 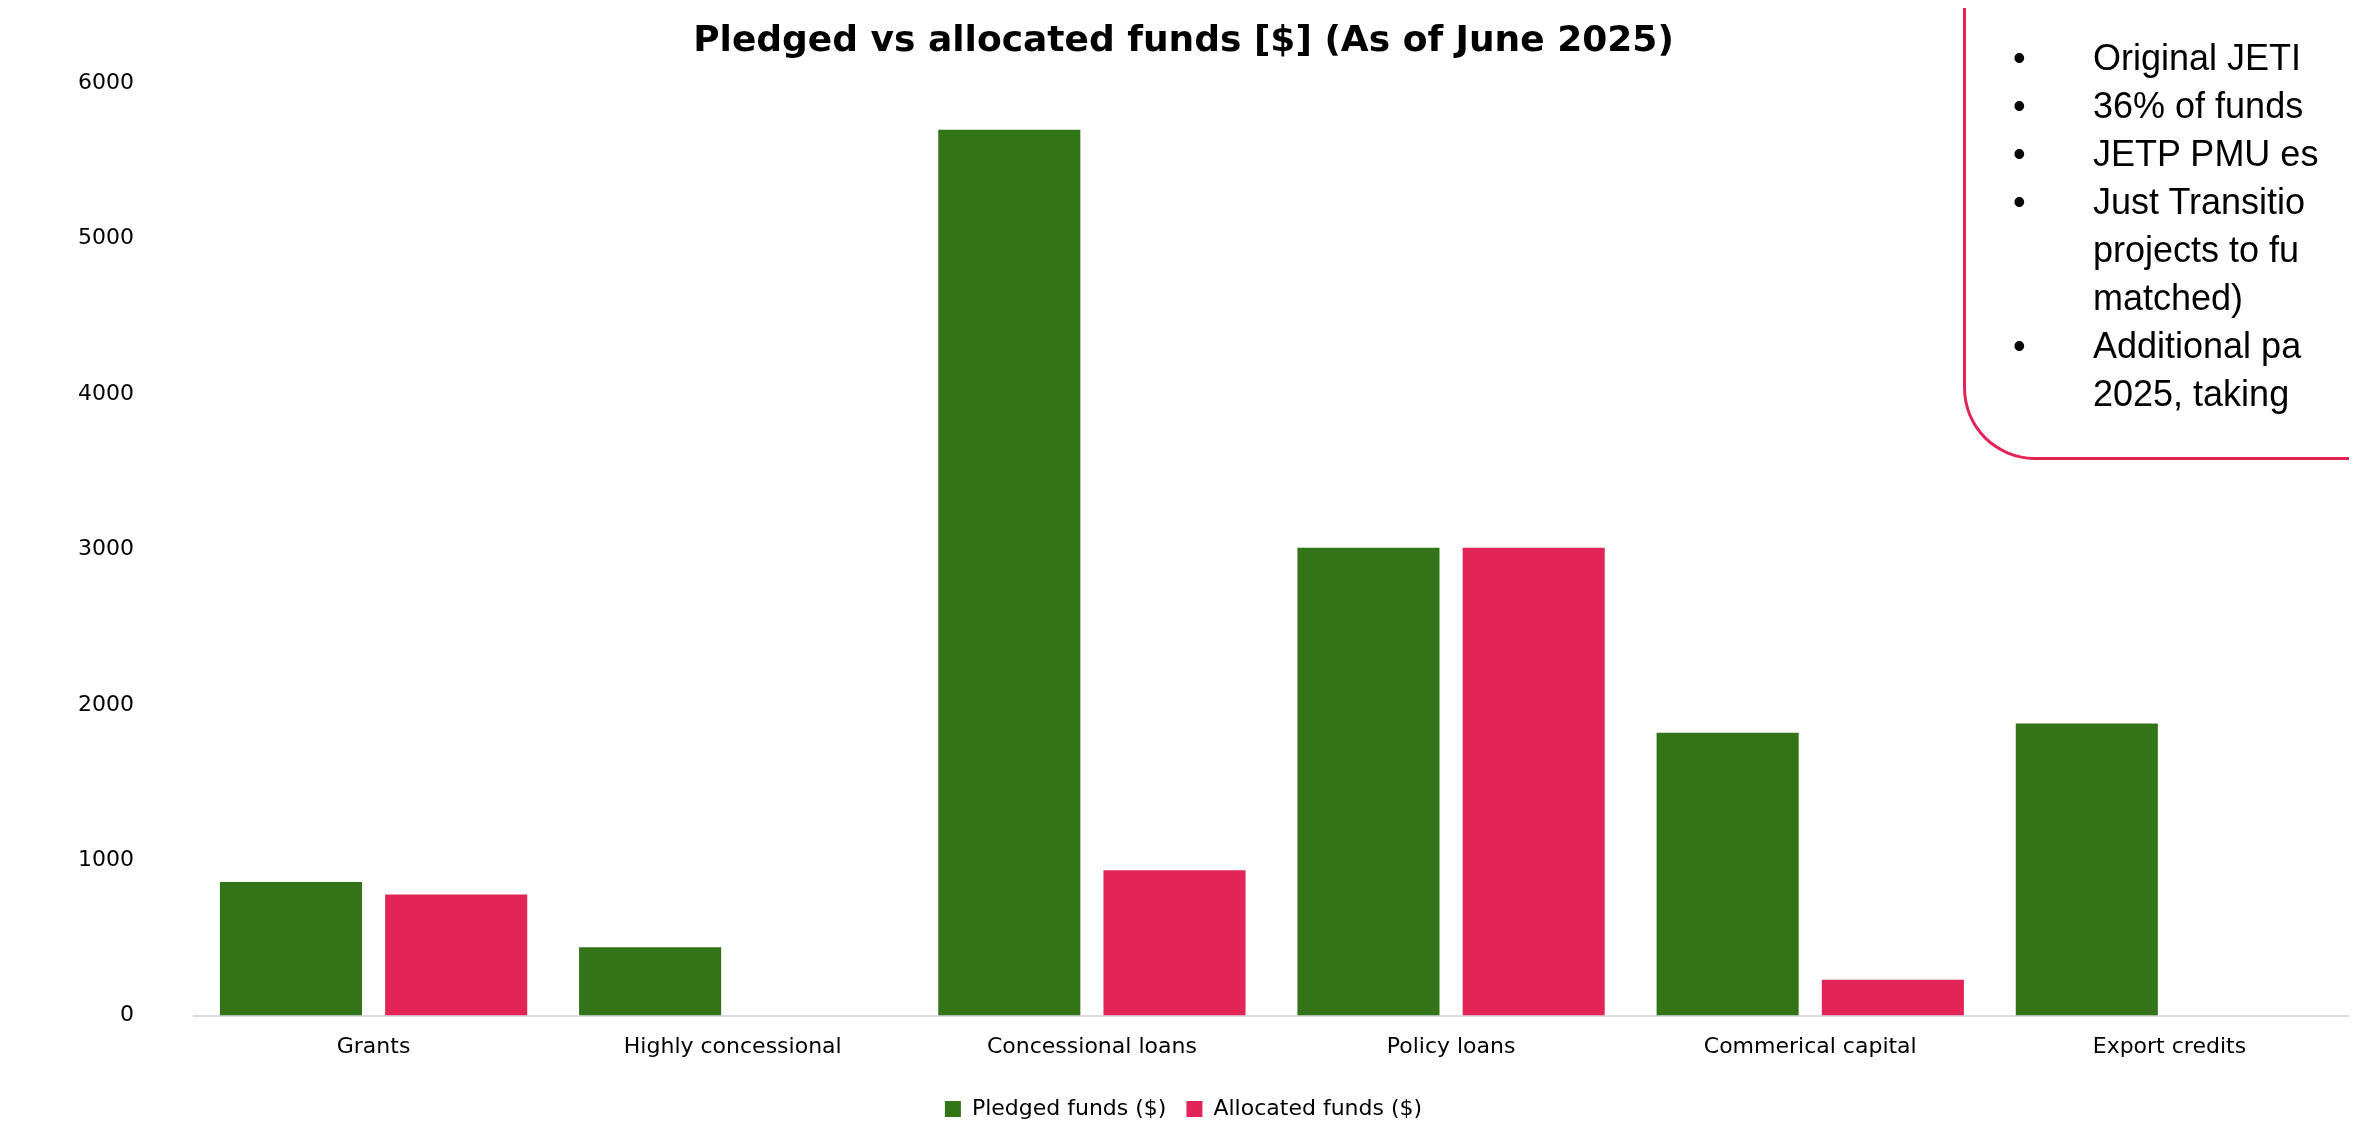 What do you see at coordinates (1183, 38) in the screenshot?
I see `chart-title: Pledged vs allocated funds [$] (As of June 2025)` at bounding box center [1183, 38].